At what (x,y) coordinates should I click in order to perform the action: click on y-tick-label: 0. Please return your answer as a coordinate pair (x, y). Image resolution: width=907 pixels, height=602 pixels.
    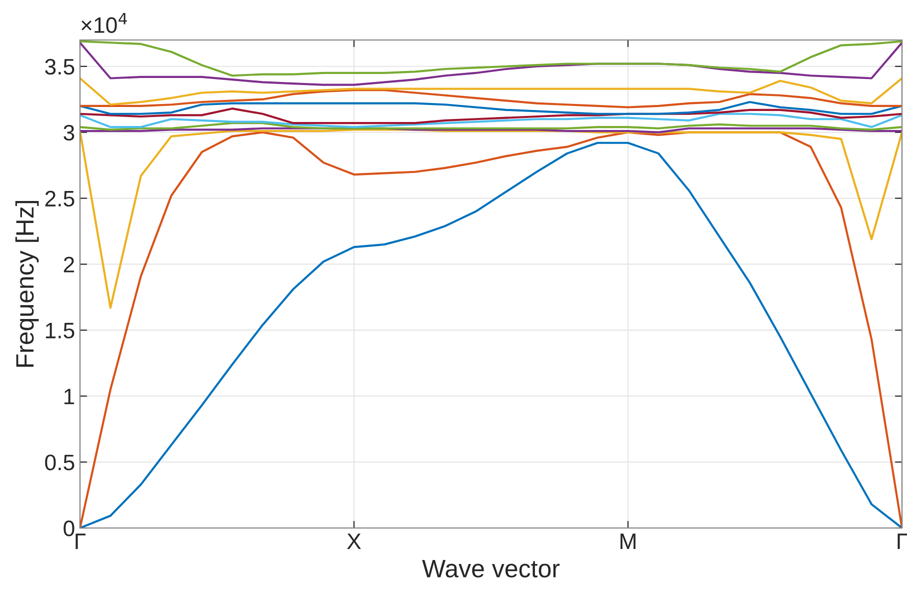
    Looking at the image, I should click on (69, 528).